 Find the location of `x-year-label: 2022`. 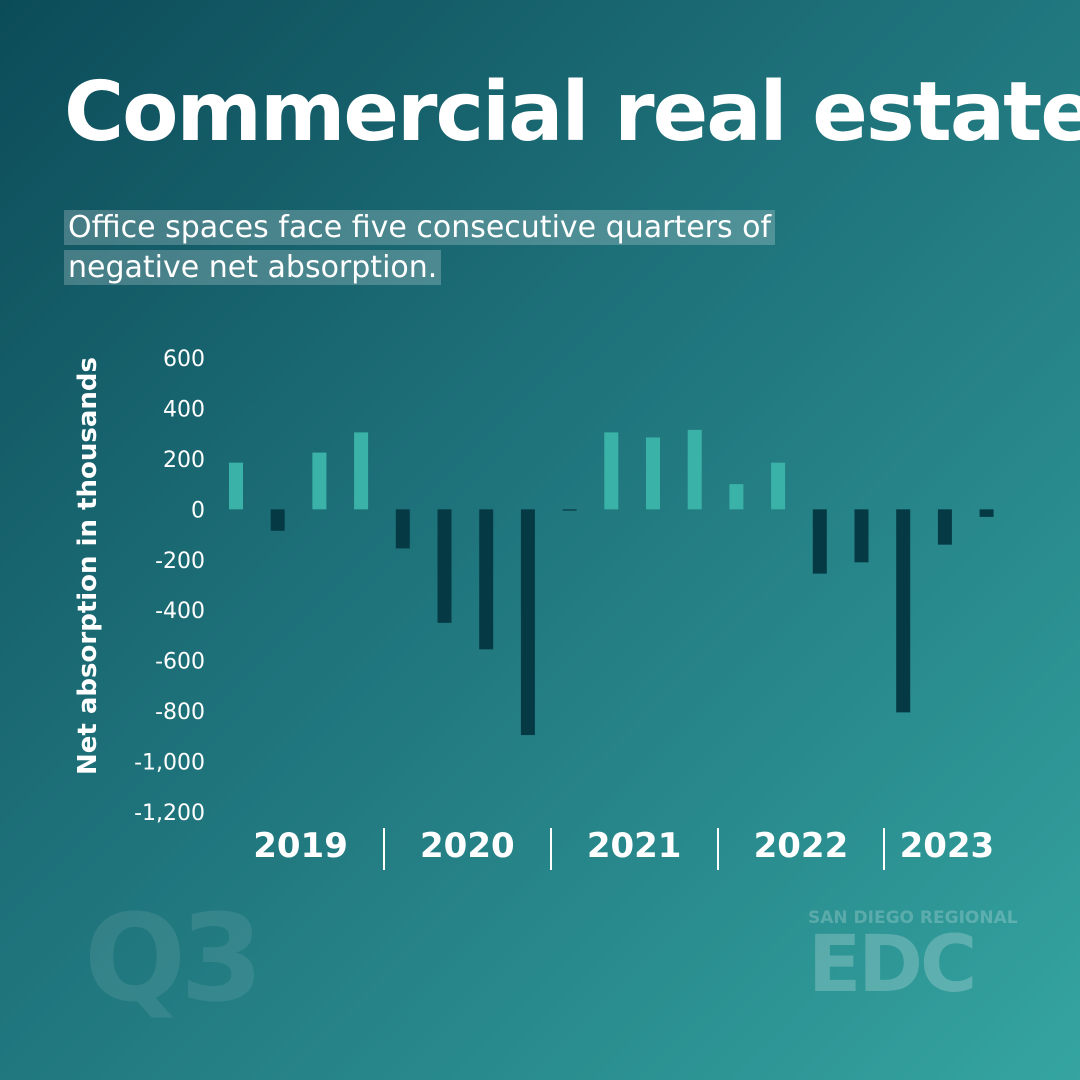

x-year-label: 2022 is located at coordinates (801, 846).